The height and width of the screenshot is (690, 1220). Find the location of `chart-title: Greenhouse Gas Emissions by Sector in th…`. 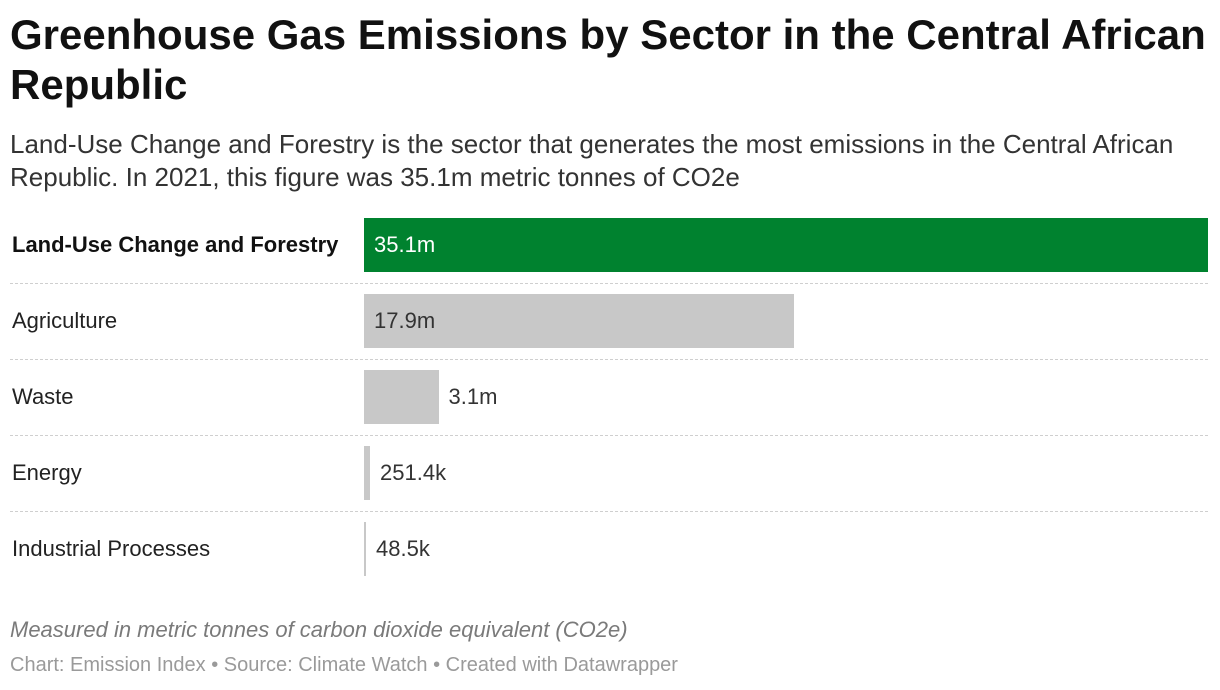

chart-title: Greenhouse Gas Emissions by Sector in th… is located at coordinates (608, 59).